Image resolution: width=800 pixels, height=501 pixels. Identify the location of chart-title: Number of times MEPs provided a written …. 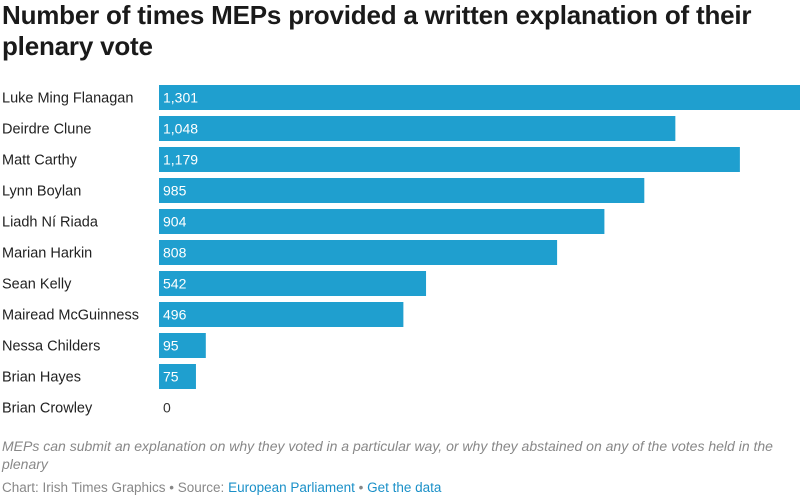
(377, 30).